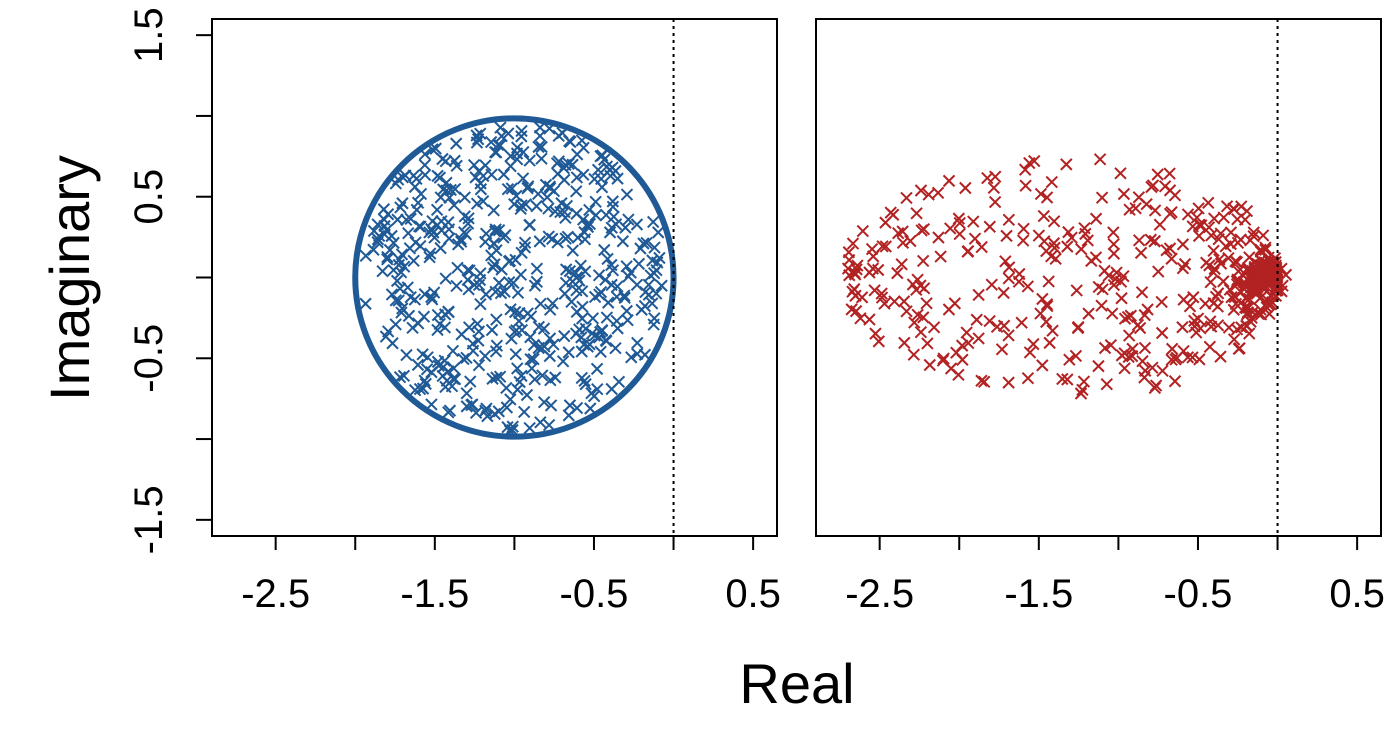 The height and width of the screenshot is (748, 1400). Describe the element at coordinates (1115, 576) in the screenshot. I see `right-x-axis: -2.5 -1.5 -0.5 0.5` at that location.